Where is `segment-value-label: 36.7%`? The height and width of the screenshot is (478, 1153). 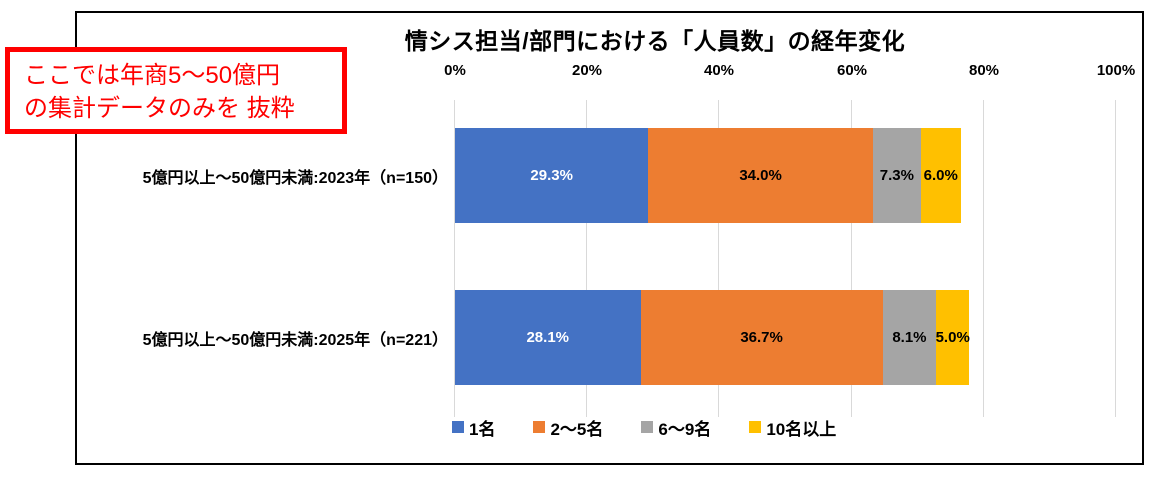
segment-value-label: 36.7% is located at coordinates (761, 337).